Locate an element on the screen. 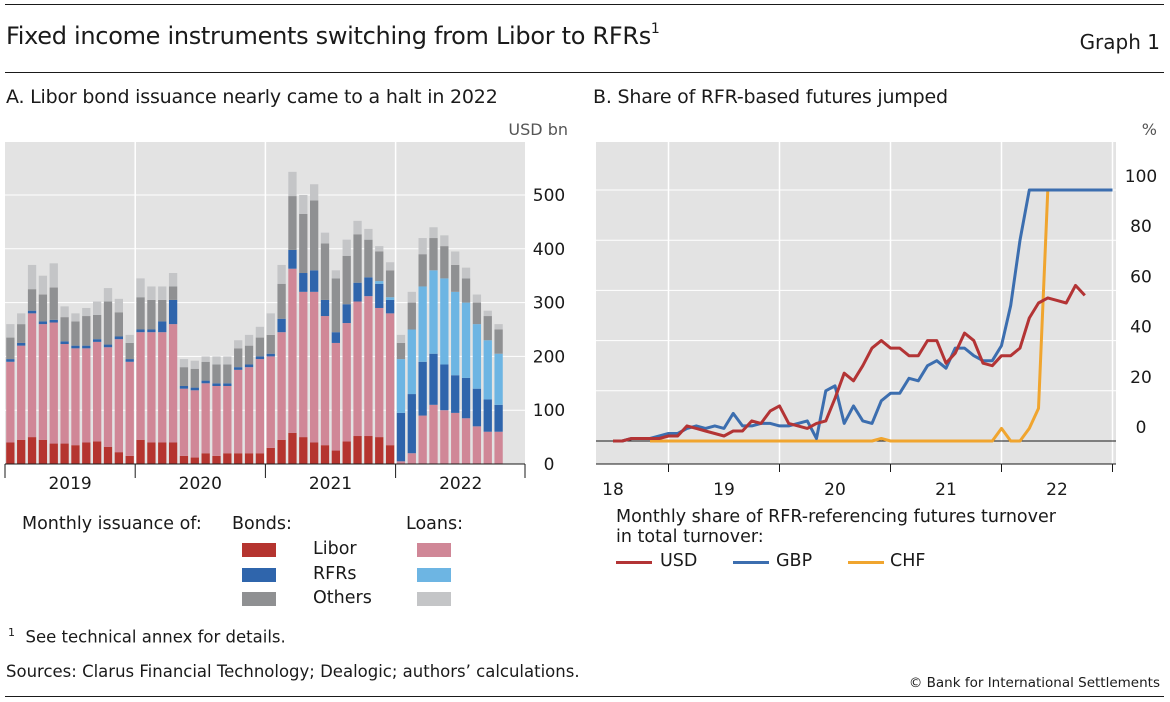 This screenshot has width=1170, height=702. chart-b-y-tick-label: 80 is located at coordinates (1141, 227).